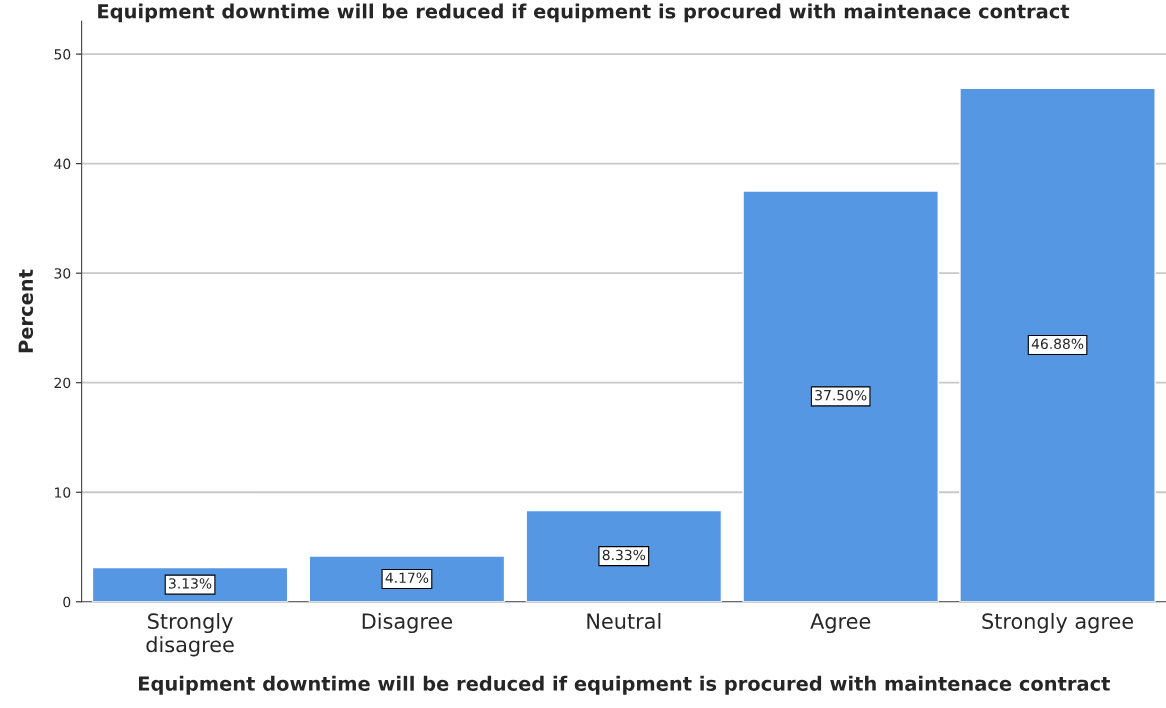 The height and width of the screenshot is (708, 1166). I want to click on y-tick-label: 20, so click(62, 383).